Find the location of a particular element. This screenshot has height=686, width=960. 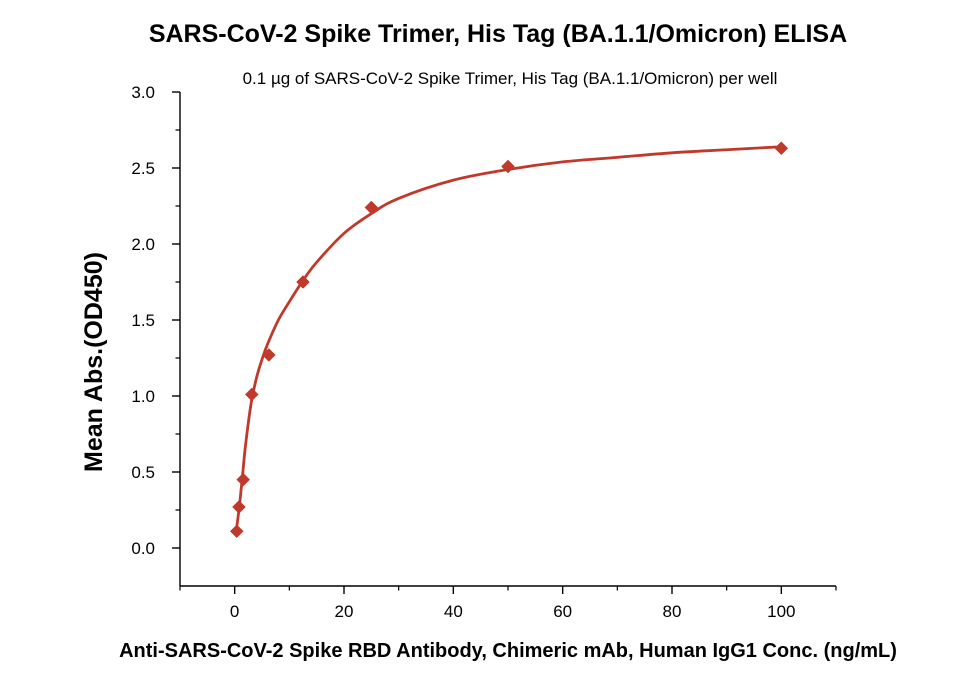

y-tick-label: 2.0 is located at coordinates (143, 244).